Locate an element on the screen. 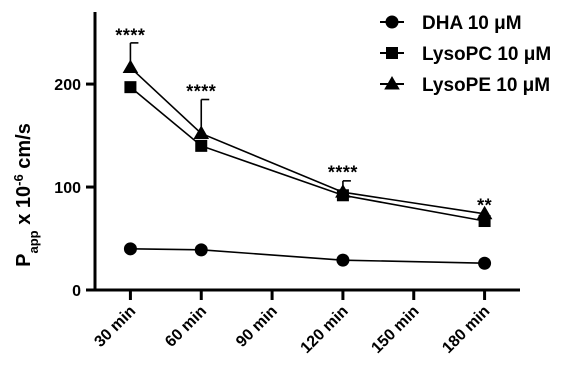  series-circle is located at coordinates (307, 256).